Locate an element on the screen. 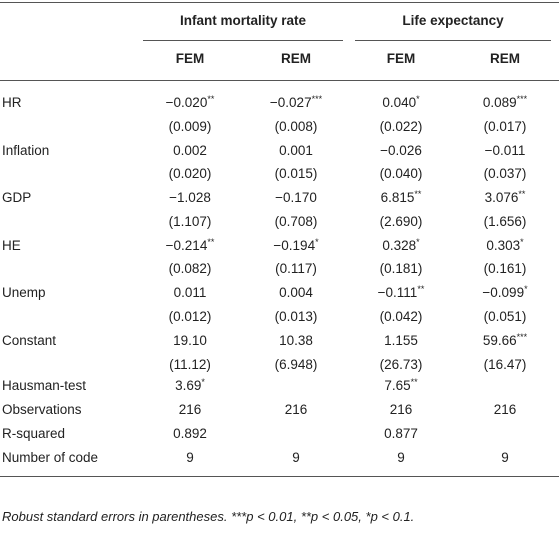 The image size is (559, 557). row-label: Unemp is located at coordinates (24, 293).